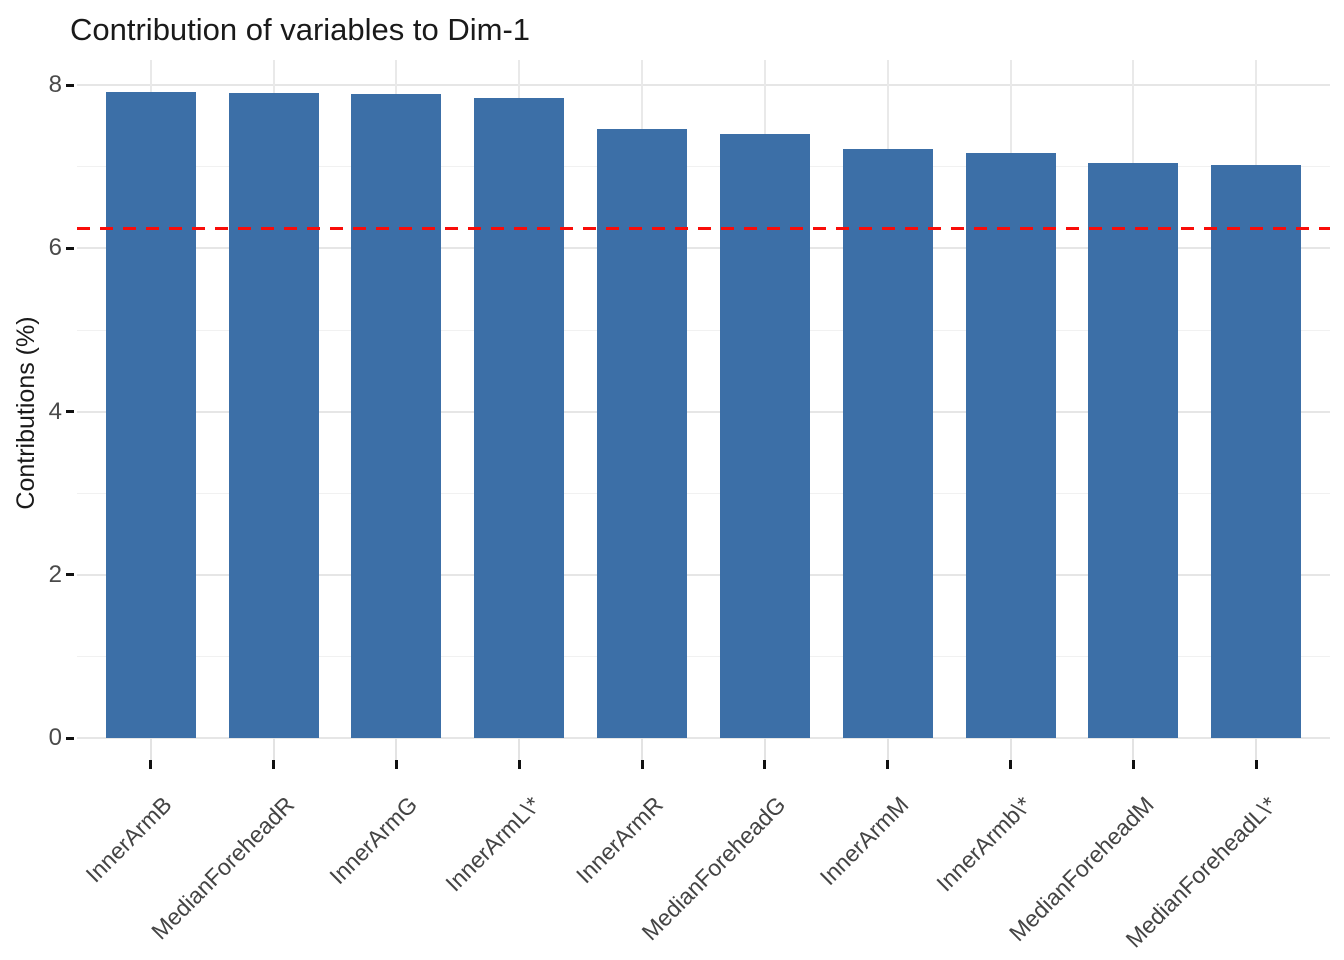 The height and width of the screenshot is (960, 1344). I want to click on x-tick-label: InnerArmR, so click(619, 840).